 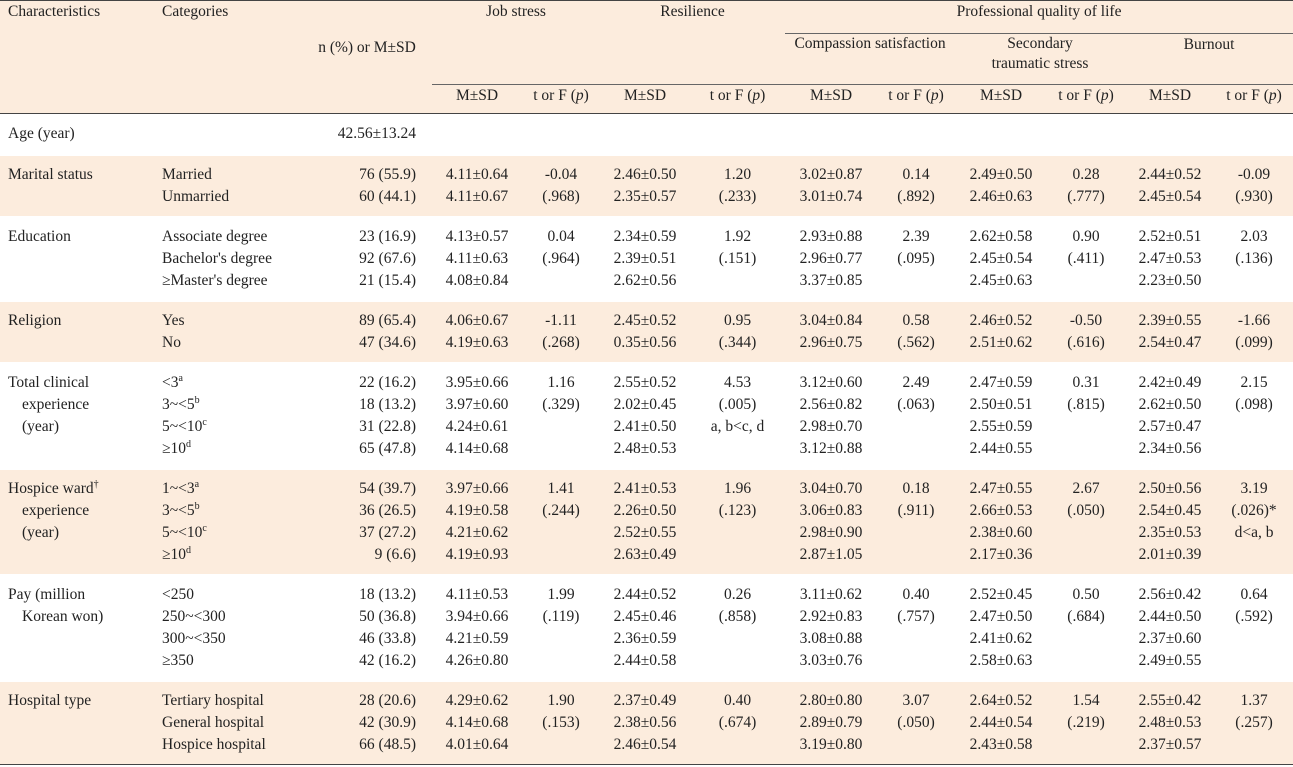 I want to click on characteristic-cell: Marital status, so click(x=77, y=185).